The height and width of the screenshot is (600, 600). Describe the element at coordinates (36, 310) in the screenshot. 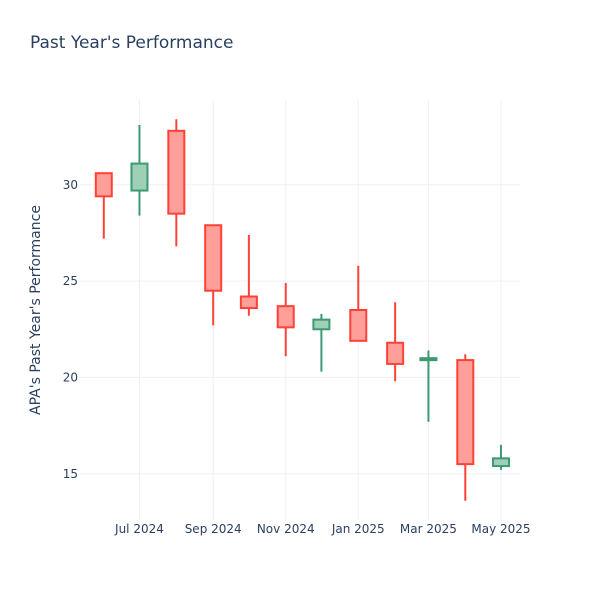

I see `y-axis-title: APA's Past Year's Performance` at that location.